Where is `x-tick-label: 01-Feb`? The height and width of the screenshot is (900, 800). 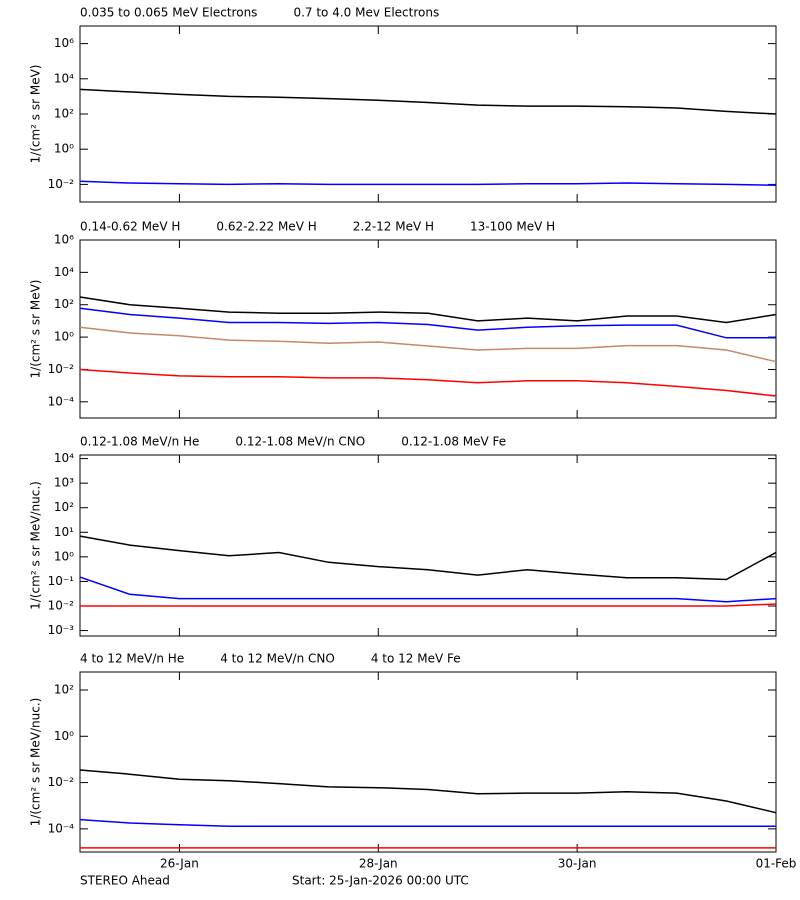 x-tick-label: 01-Feb is located at coordinates (776, 864).